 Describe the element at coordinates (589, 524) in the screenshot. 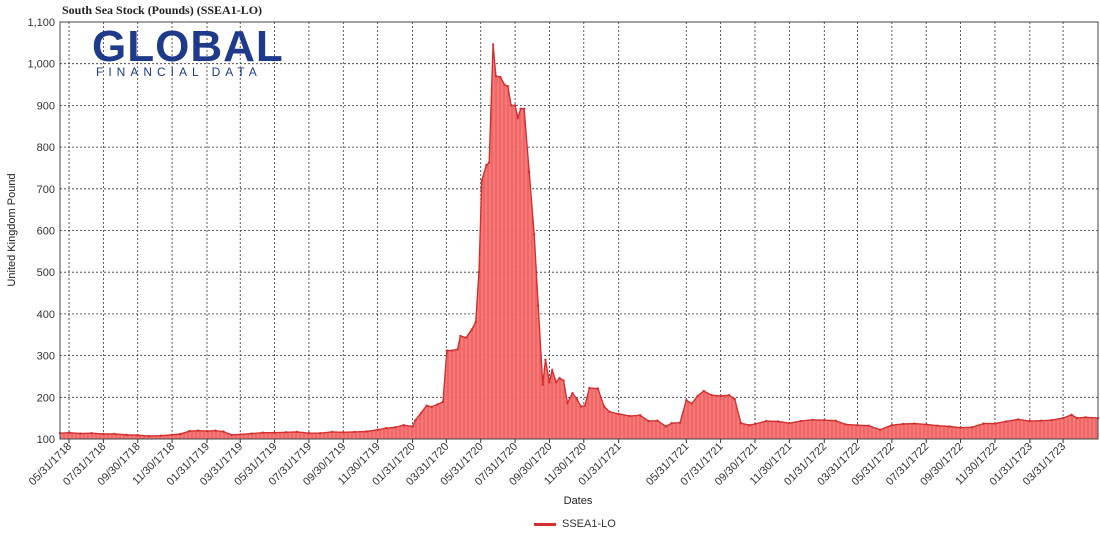

I see `legend-label: SSEA1-LO` at that location.